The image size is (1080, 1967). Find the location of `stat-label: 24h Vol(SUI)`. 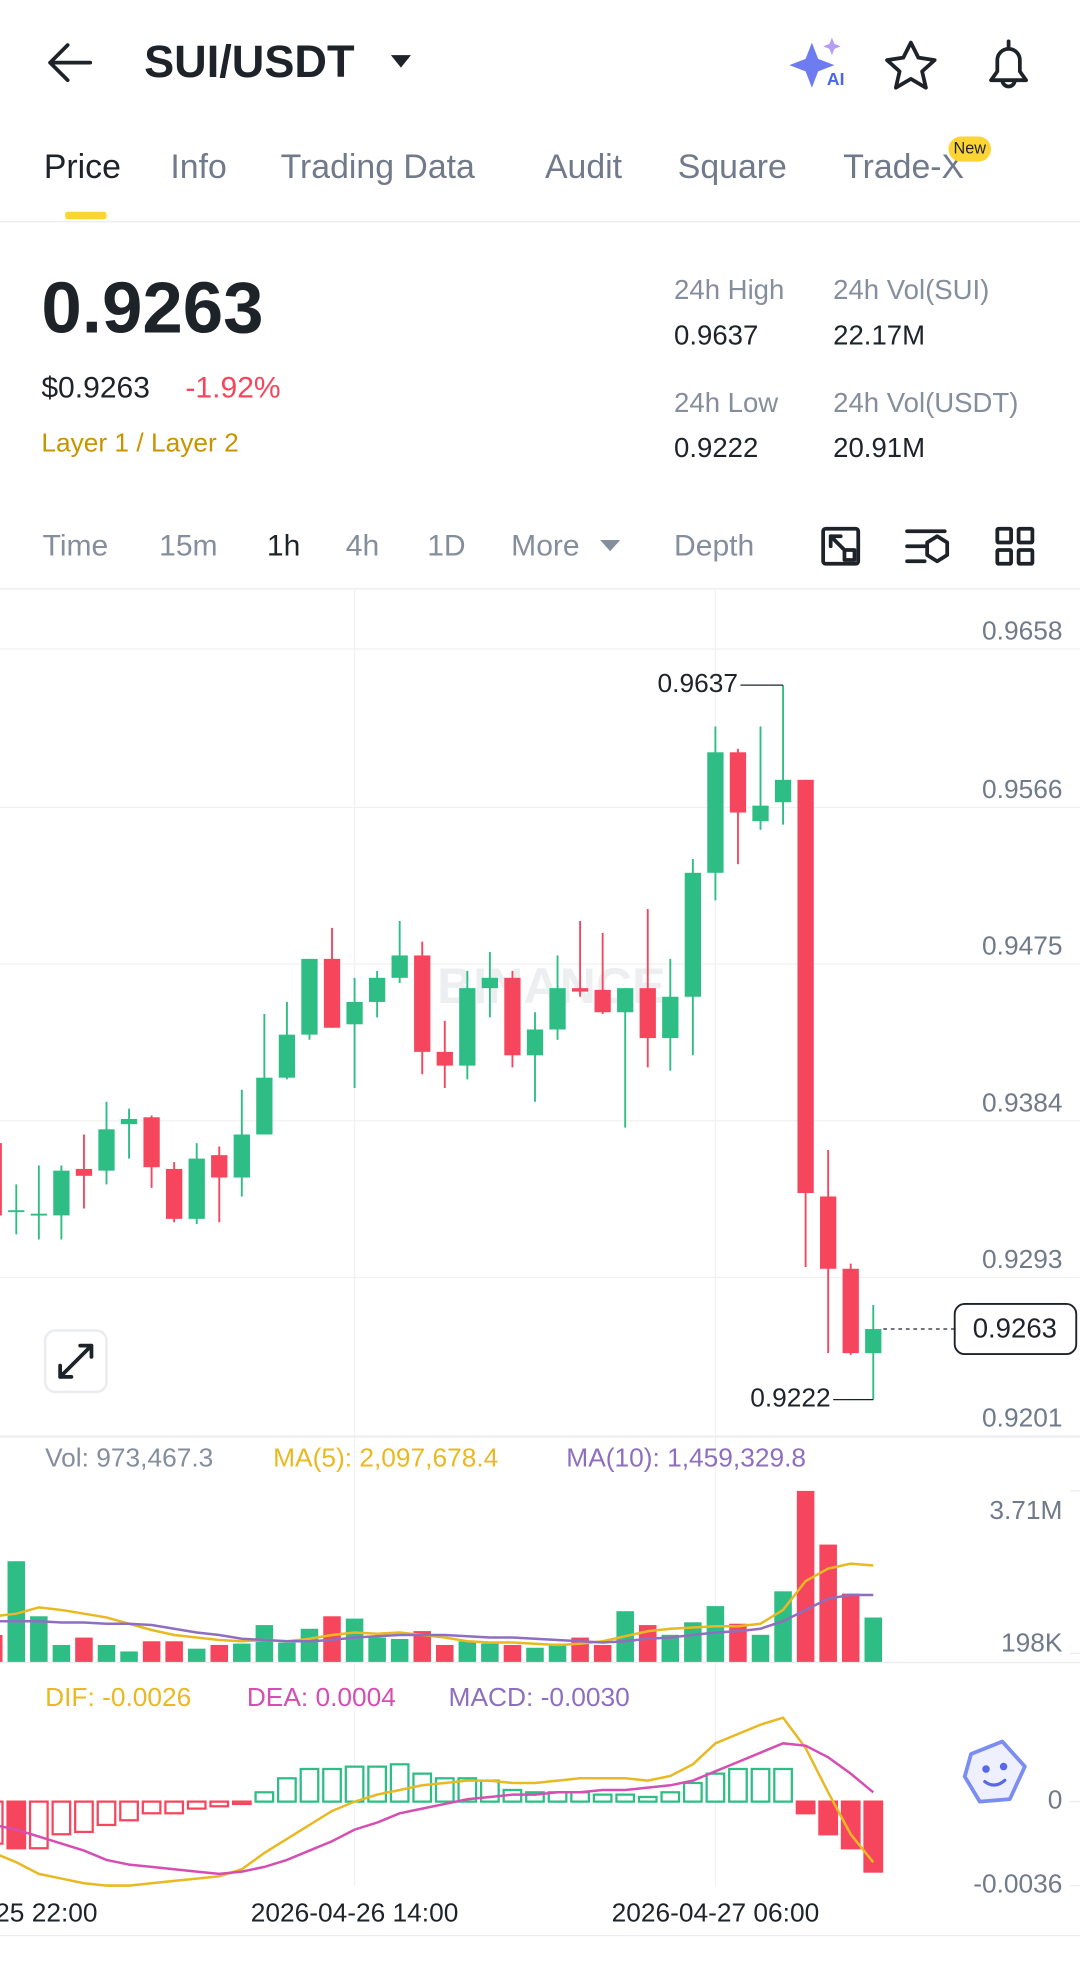

stat-label: 24h Vol(SUI) is located at coordinates (911, 289).